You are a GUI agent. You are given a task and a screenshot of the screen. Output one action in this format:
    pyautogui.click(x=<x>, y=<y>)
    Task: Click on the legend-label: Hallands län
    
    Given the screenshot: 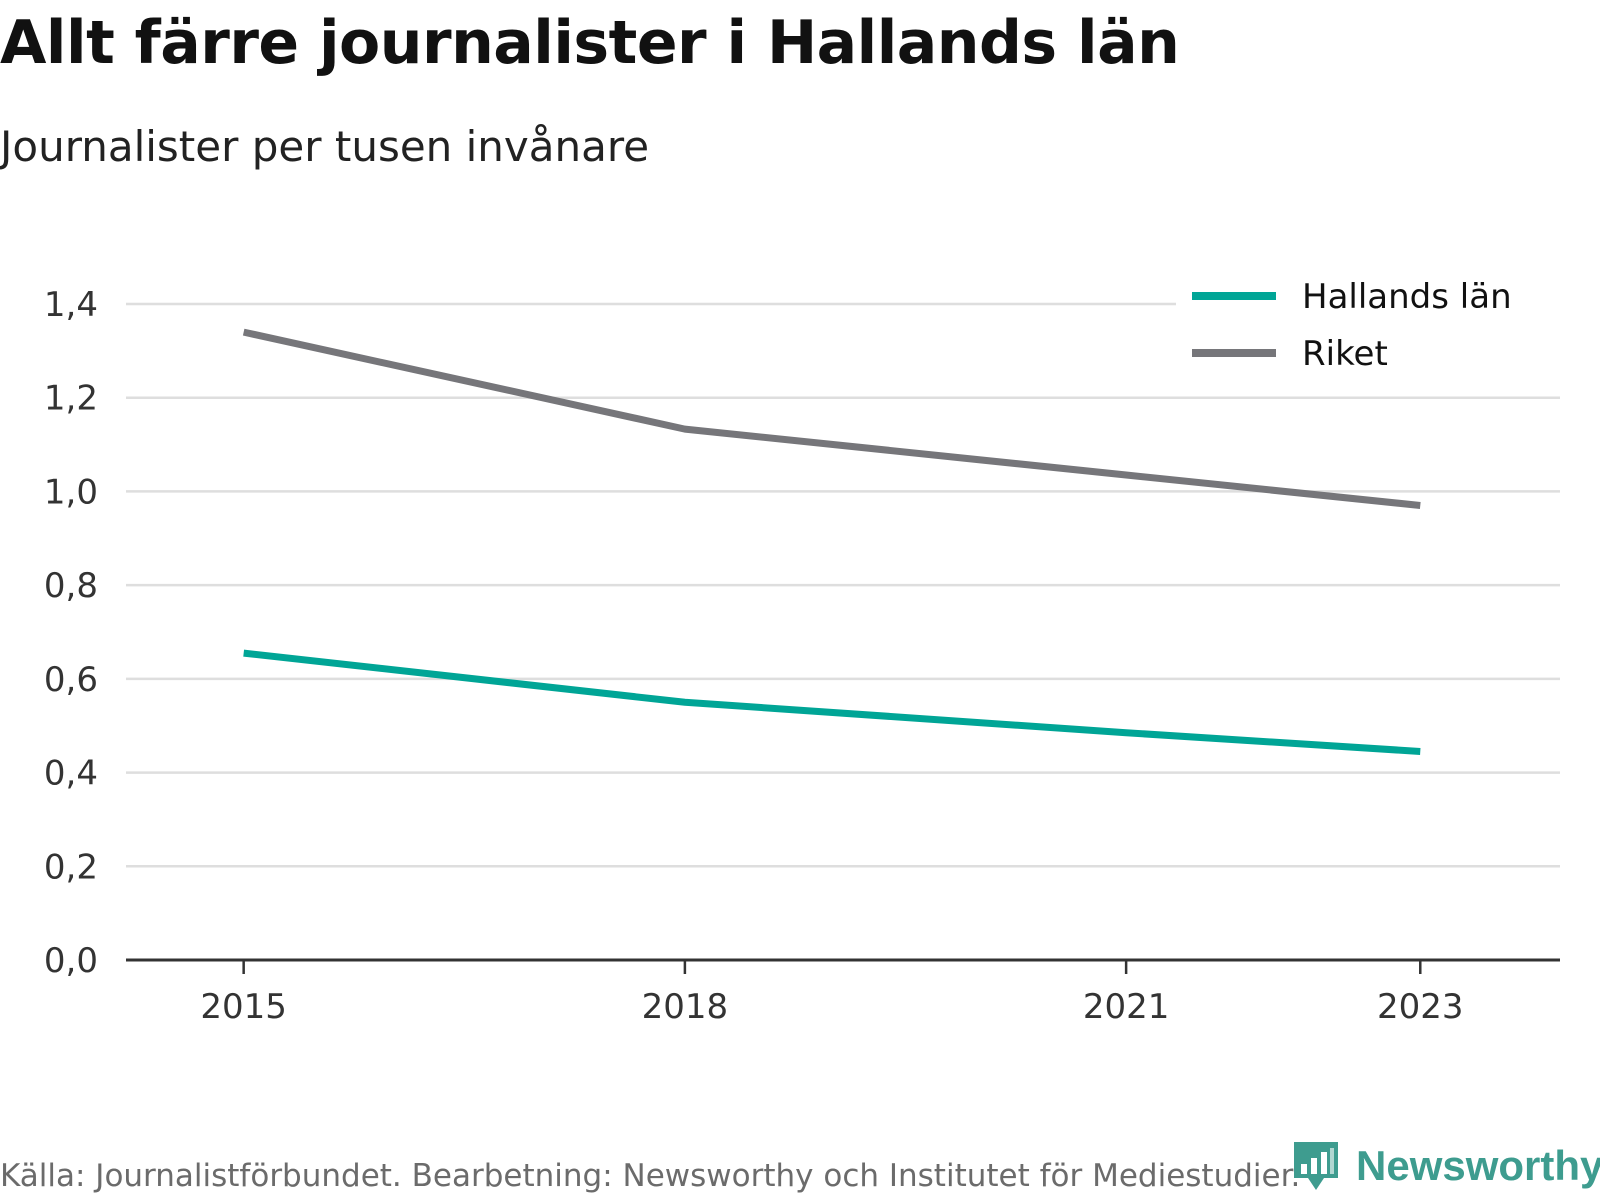 What is the action you would take?
    pyautogui.click(x=1407, y=297)
    